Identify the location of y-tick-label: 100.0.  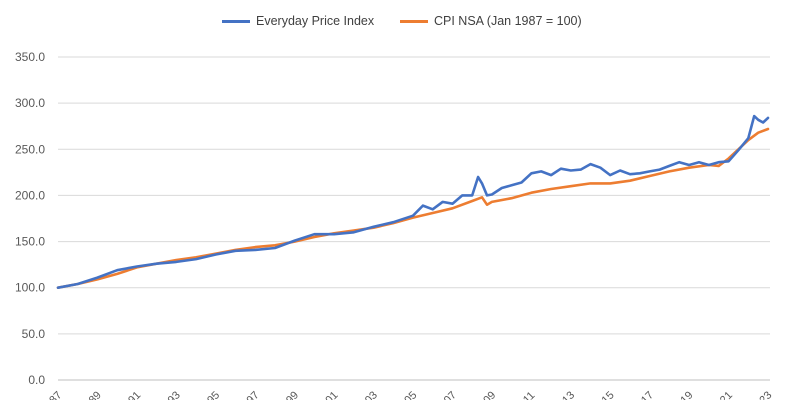
(30, 288).